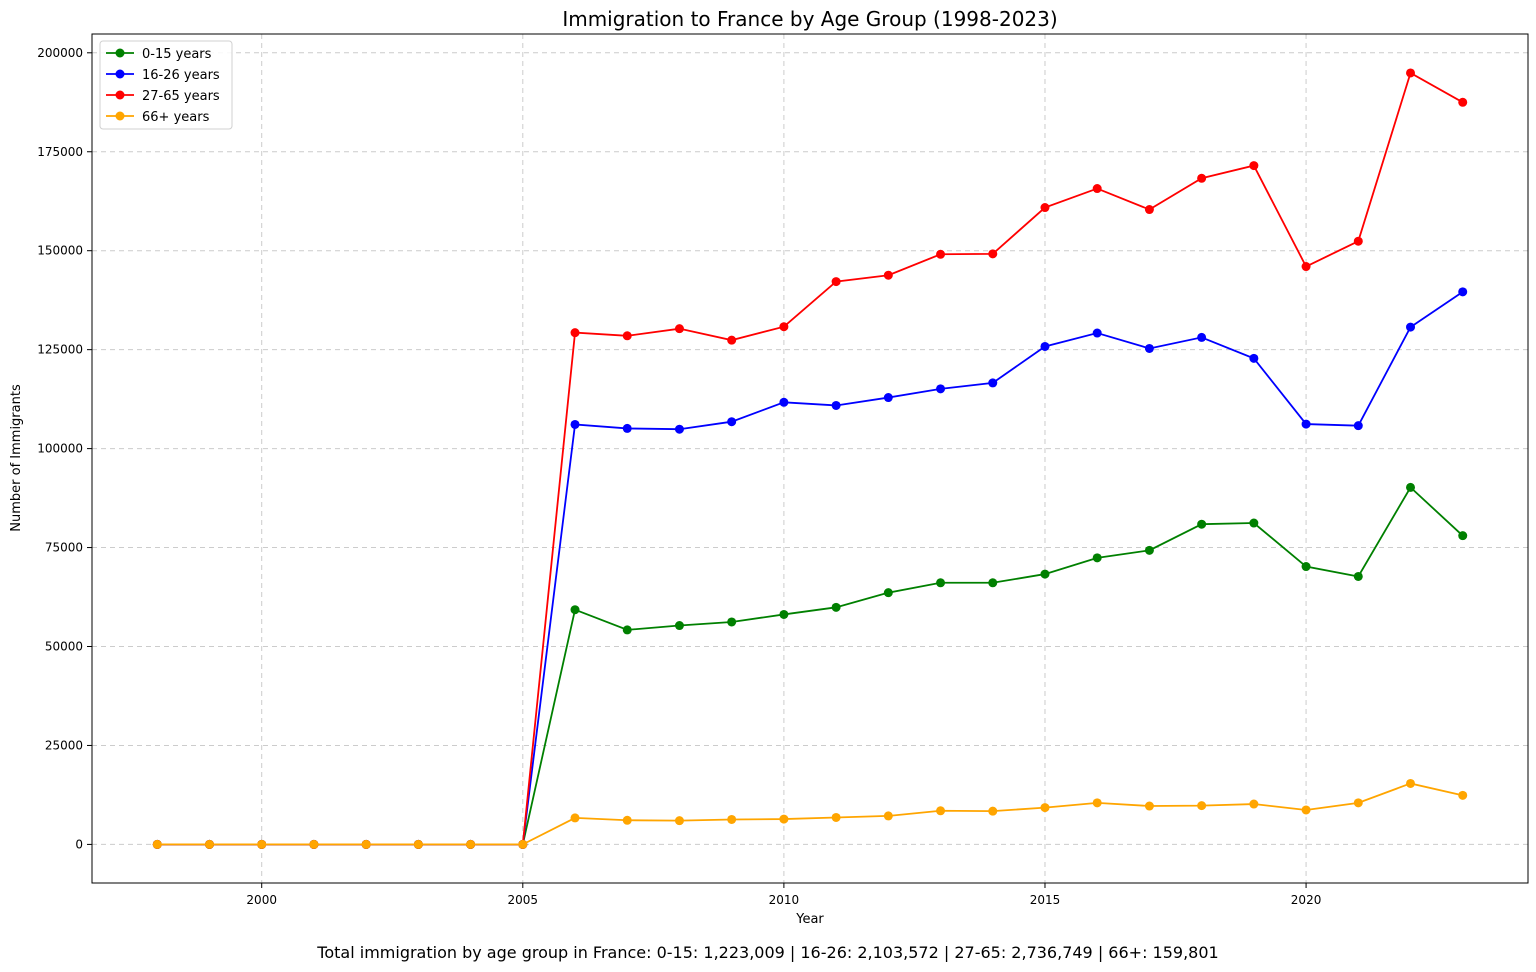 The width and height of the screenshot is (1536, 972). I want to click on legend-entry-label: 16-26 years, so click(181, 75).